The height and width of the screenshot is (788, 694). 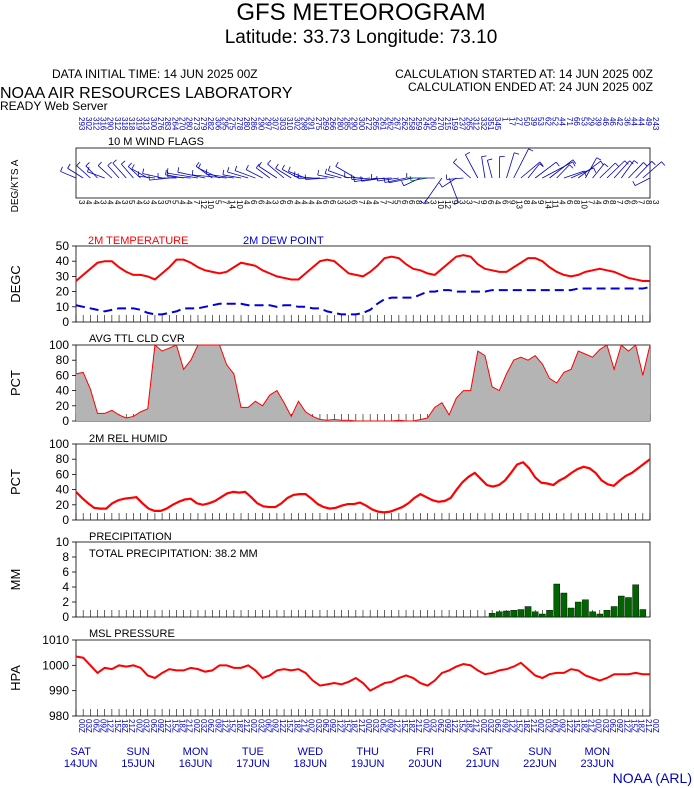 I want to click on date-label: 16JUN, so click(x=196, y=764).